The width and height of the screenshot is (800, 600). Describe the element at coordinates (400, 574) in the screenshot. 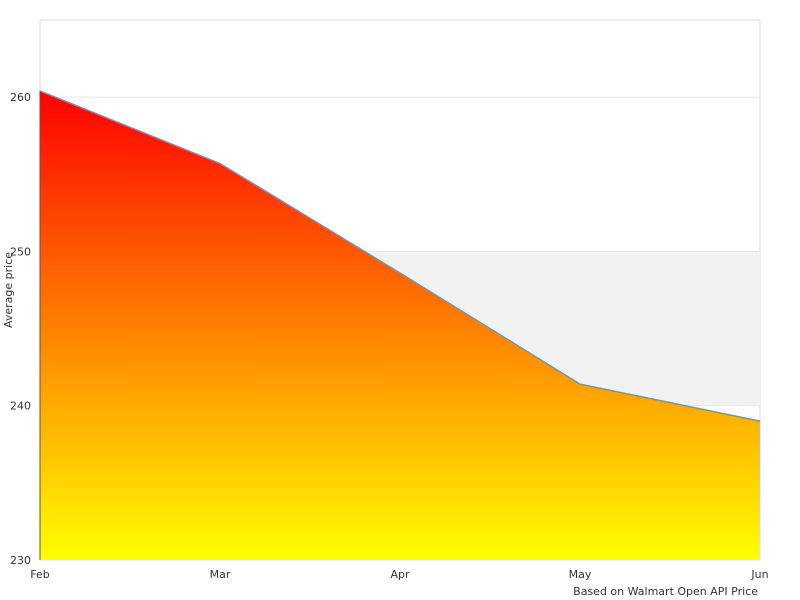

I see `x-tick-label: Apr` at that location.